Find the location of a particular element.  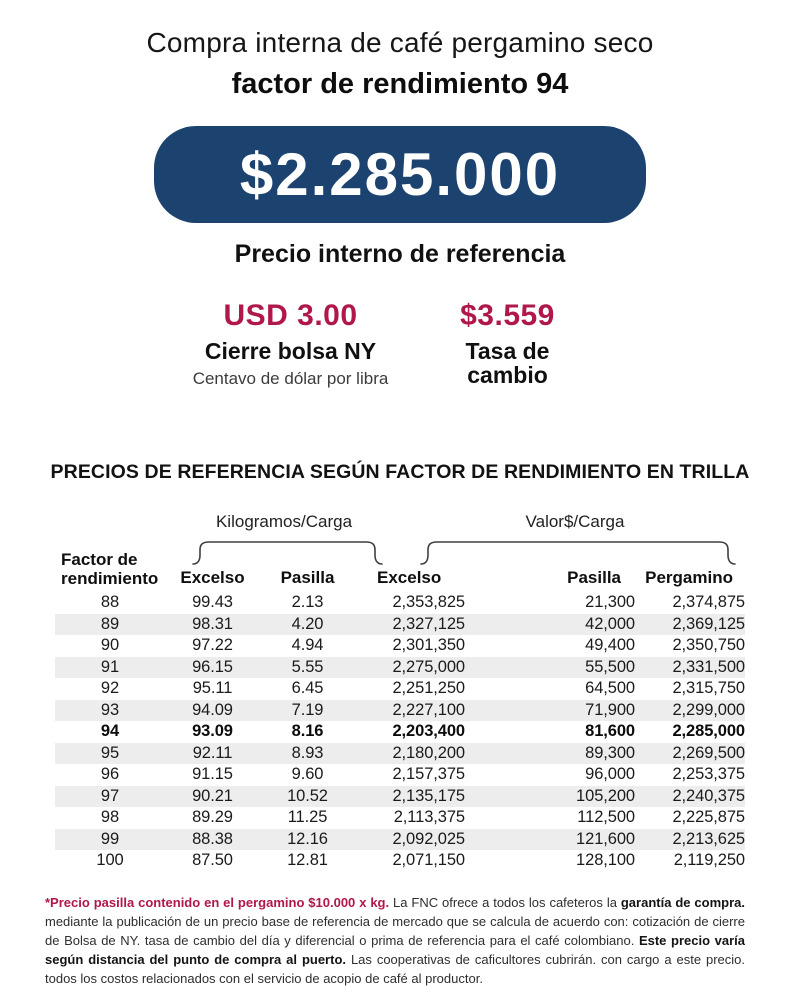

cell-kg-pasilla: 6.45 is located at coordinates (307, 688).